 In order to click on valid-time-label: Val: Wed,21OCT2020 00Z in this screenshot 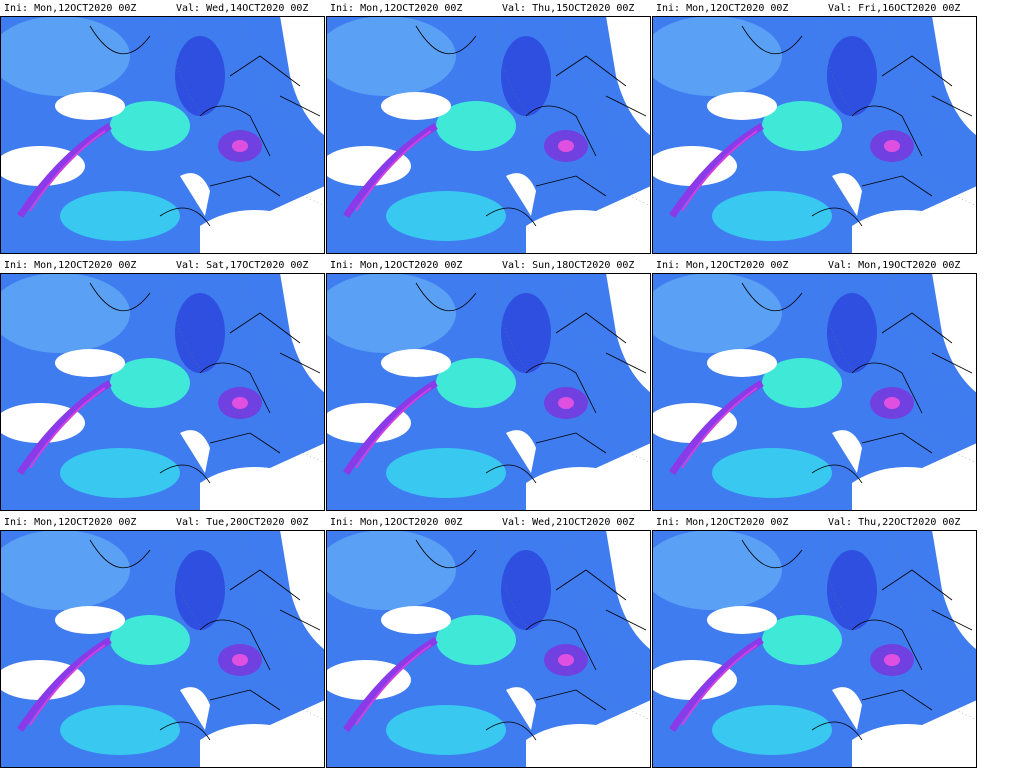, I will do `click(568, 522)`.